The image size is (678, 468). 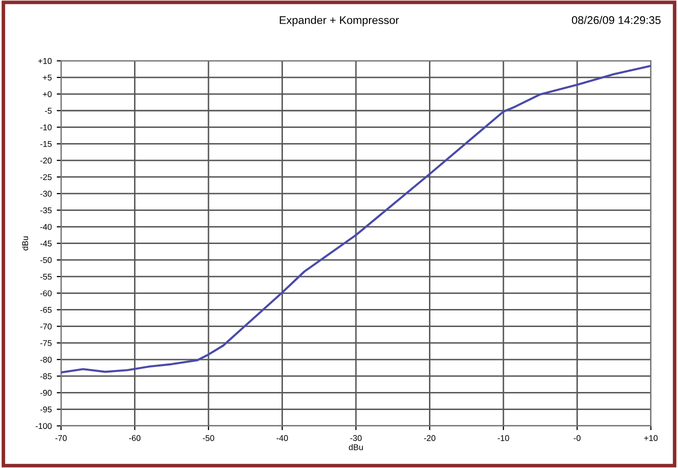 I want to click on chart-title: Expander + Kompressor, so click(x=339, y=21).